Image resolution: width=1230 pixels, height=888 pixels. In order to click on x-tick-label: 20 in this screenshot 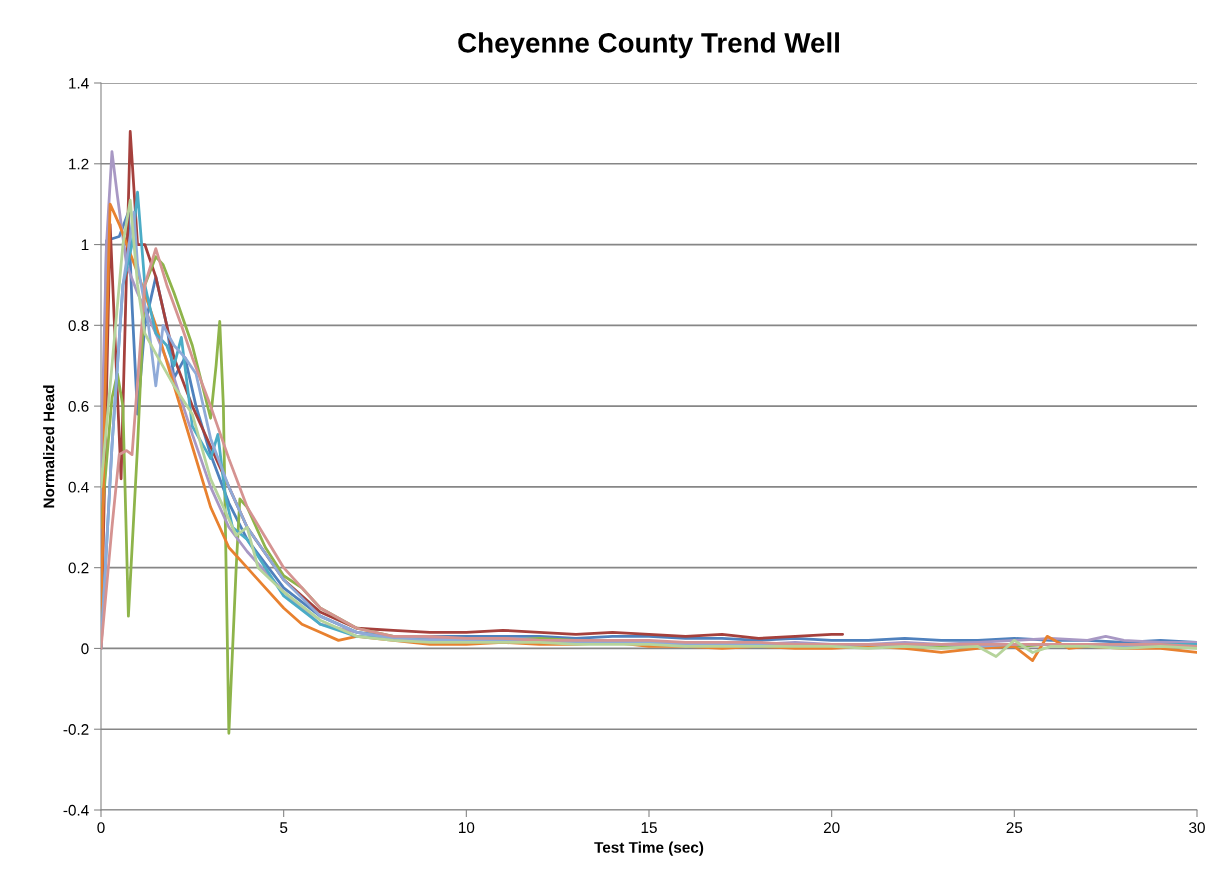, I will do `click(831, 828)`.